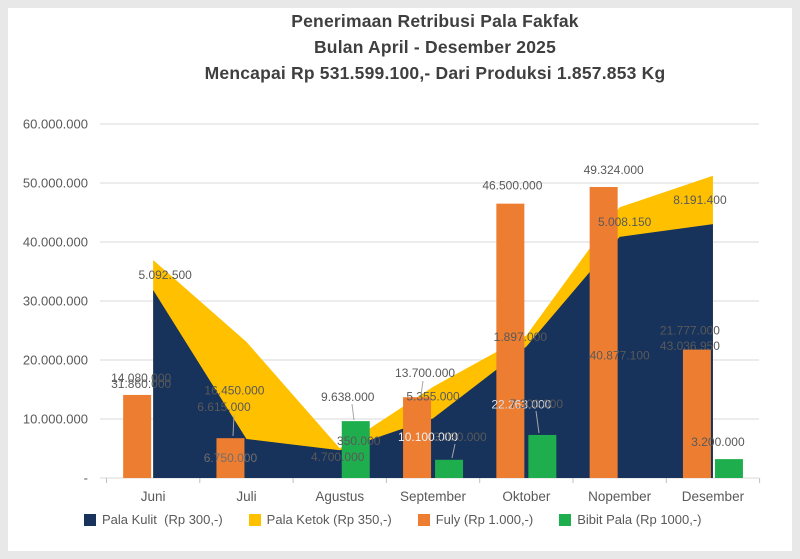  What do you see at coordinates (696, 413) in the screenshot?
I see `bar-fuly-desember` at bounding box center [696, 413].